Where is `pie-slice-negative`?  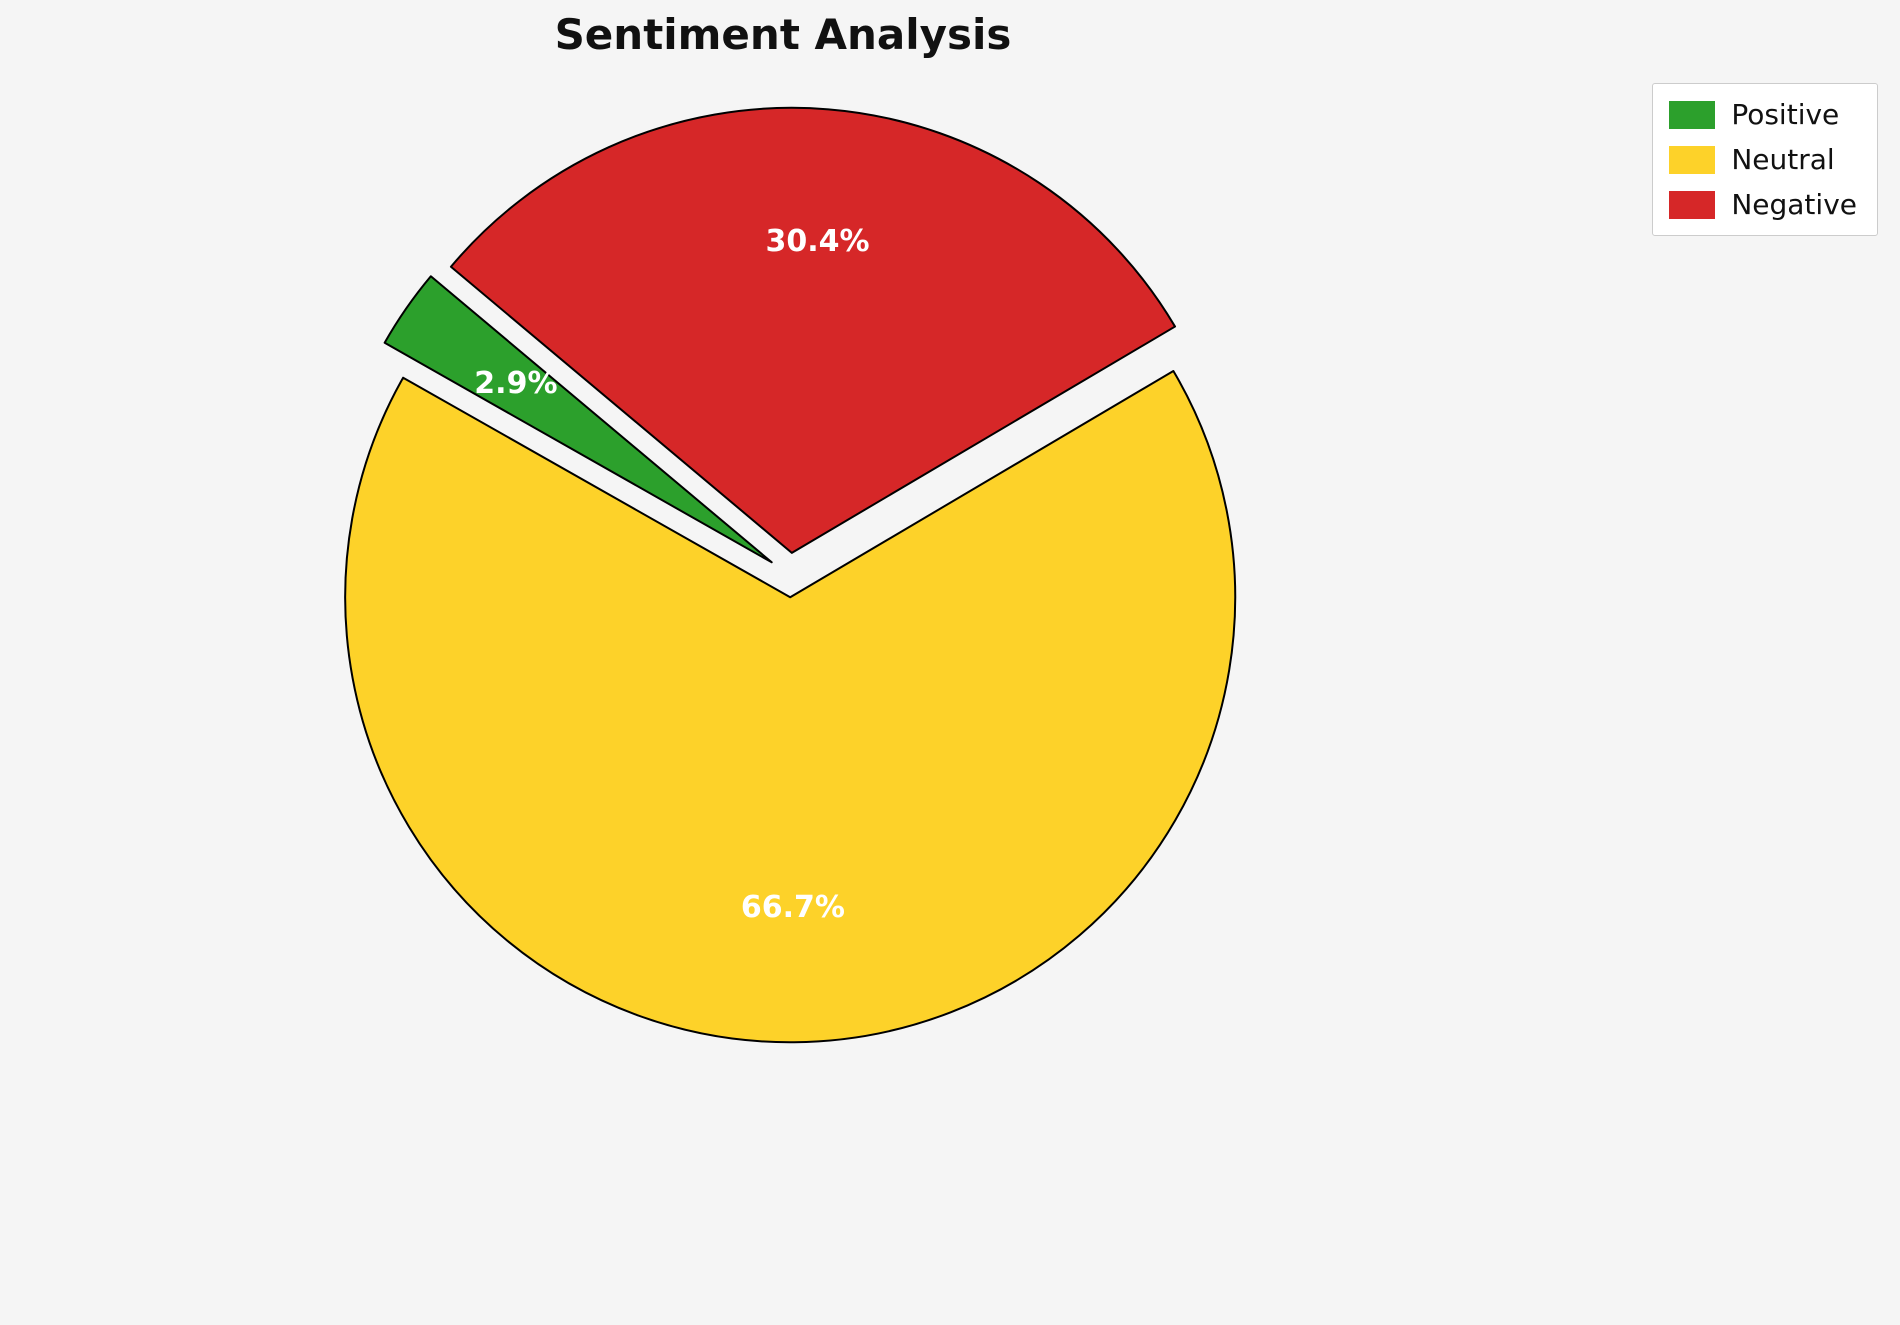 pie-slice-negative is located at coordinates (813, 330).